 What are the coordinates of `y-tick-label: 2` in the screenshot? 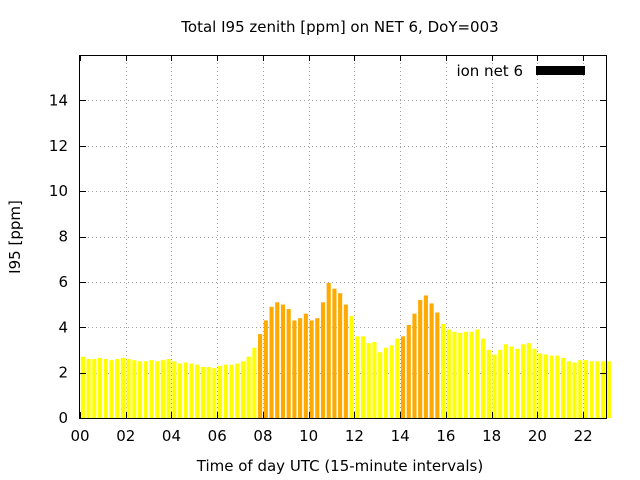 It's located at (63, 373).